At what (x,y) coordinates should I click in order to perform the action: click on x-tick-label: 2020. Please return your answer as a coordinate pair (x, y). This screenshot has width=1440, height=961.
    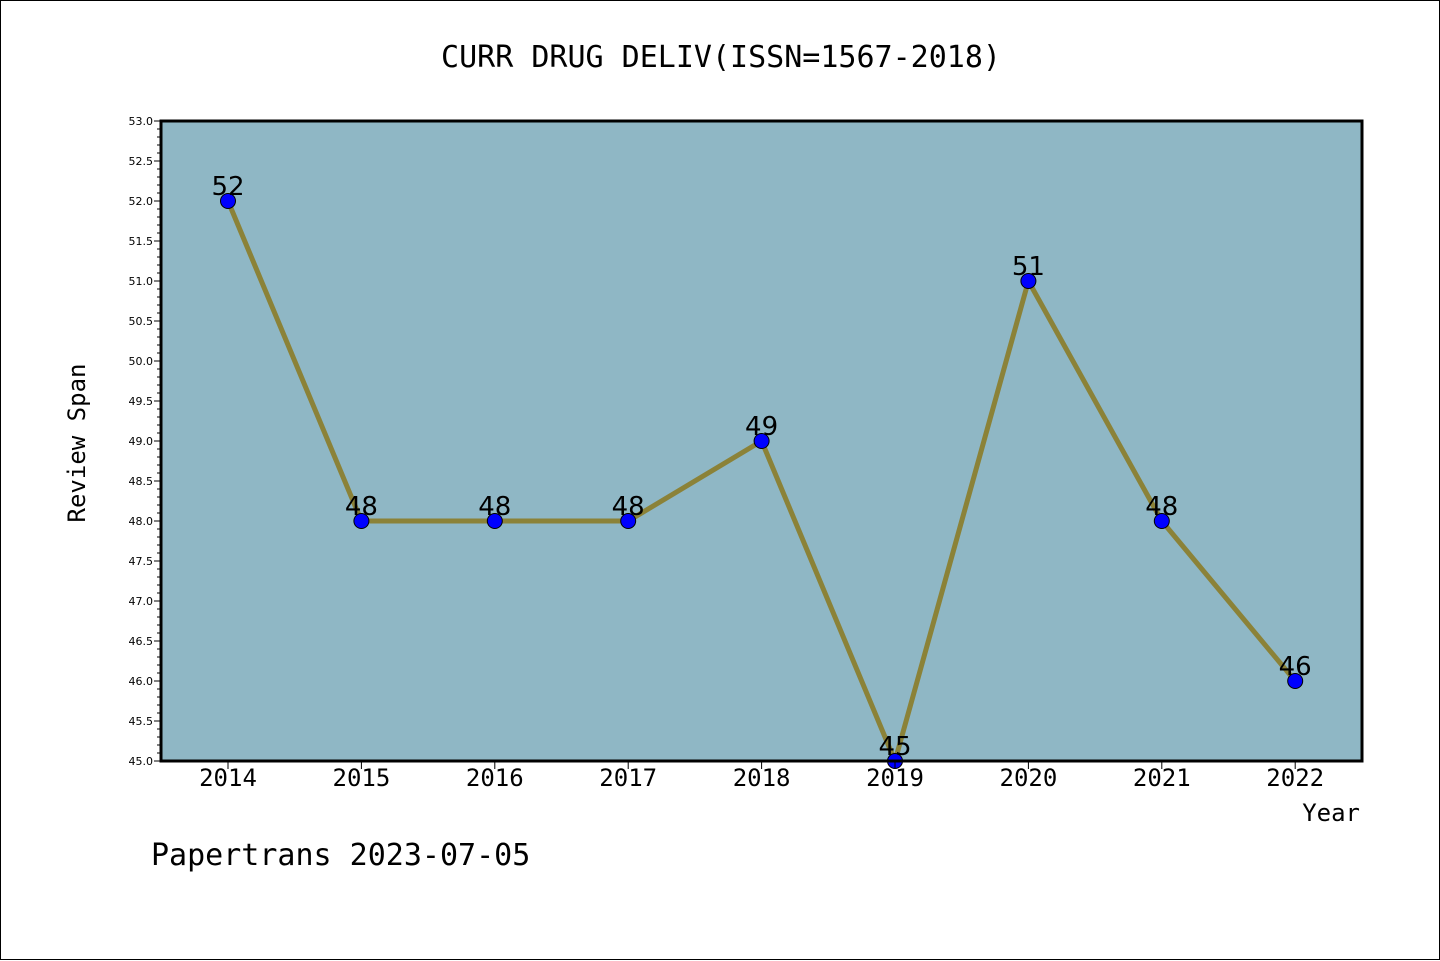
    Looking at the image, I should click on (1029, 778).